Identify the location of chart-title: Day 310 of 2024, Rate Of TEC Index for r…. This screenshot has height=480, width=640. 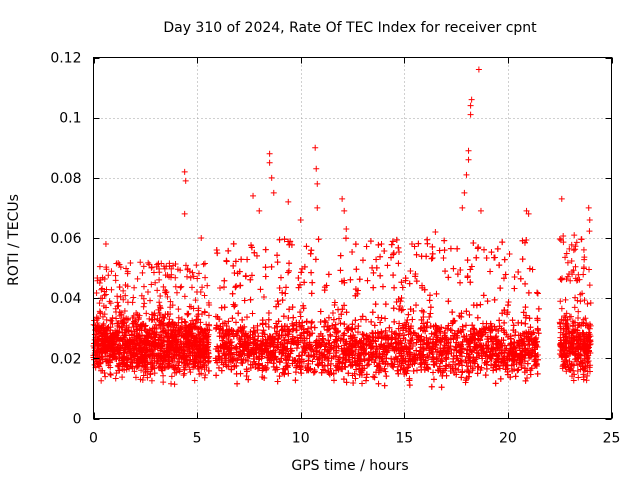
(350, 28).